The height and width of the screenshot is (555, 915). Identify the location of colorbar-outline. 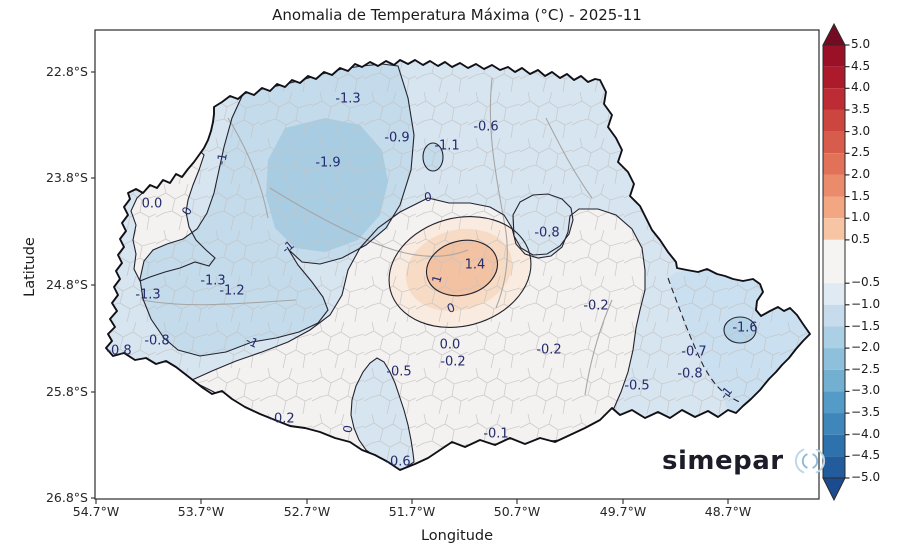
(834, 261).